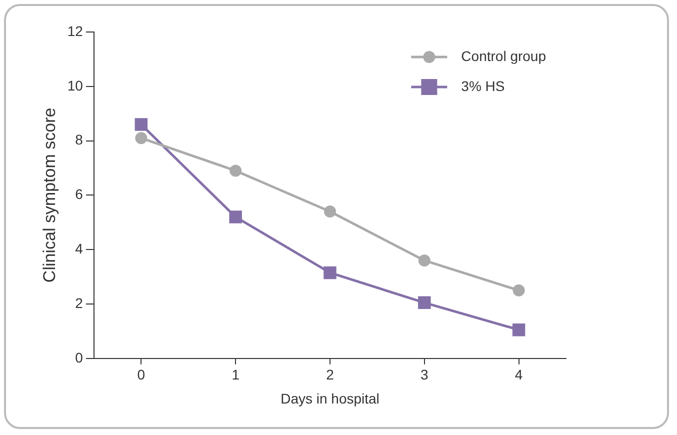  I want to click on x-tick-label: 0, so click(141, 374).